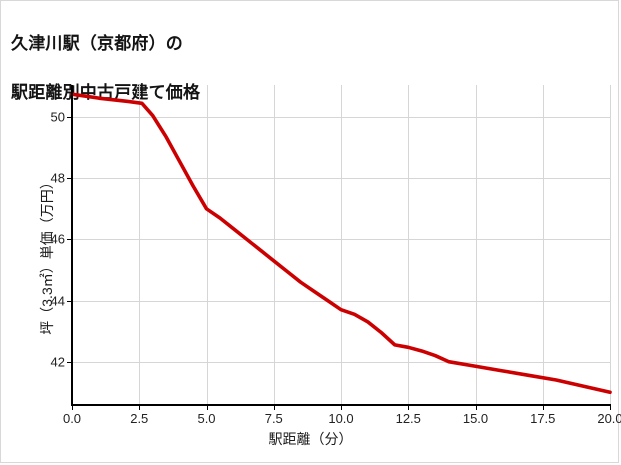 The width and height of the screenshot is (621, 465). Describe the element at coordinates (408, 418) in the screenshot. I see `x-axis-tick-label: 12.5` at that location.